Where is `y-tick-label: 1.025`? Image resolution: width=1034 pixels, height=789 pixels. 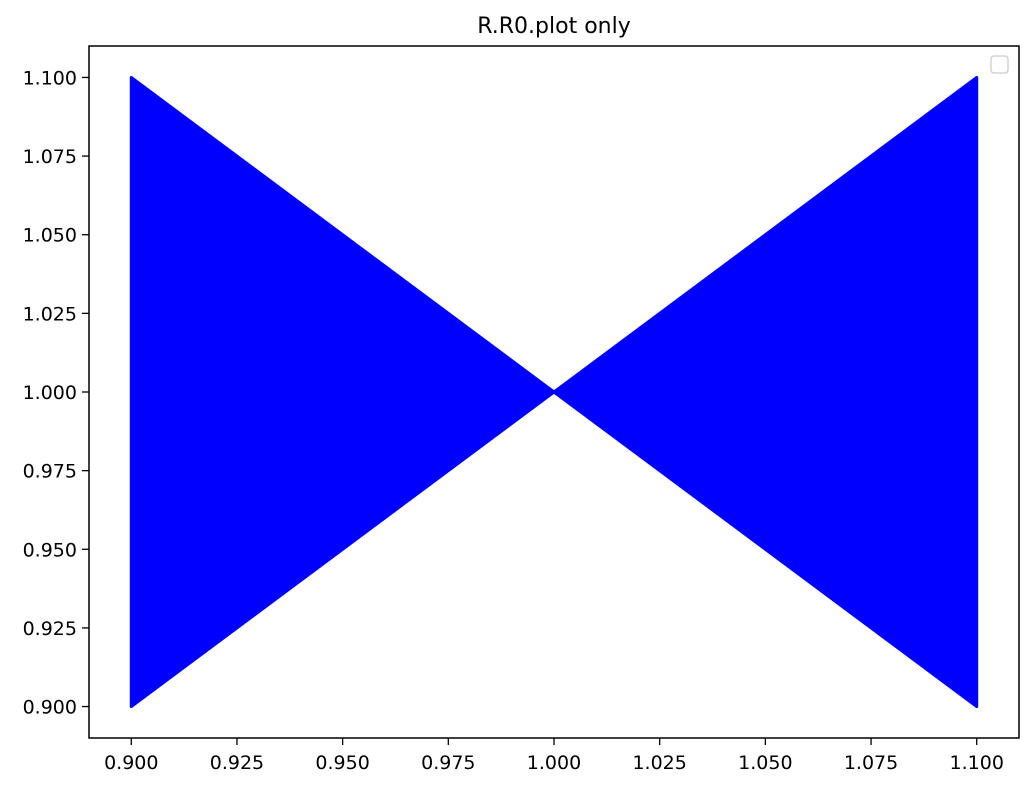 y-tick-label: 1.025 is located at coordinates (50, 314).